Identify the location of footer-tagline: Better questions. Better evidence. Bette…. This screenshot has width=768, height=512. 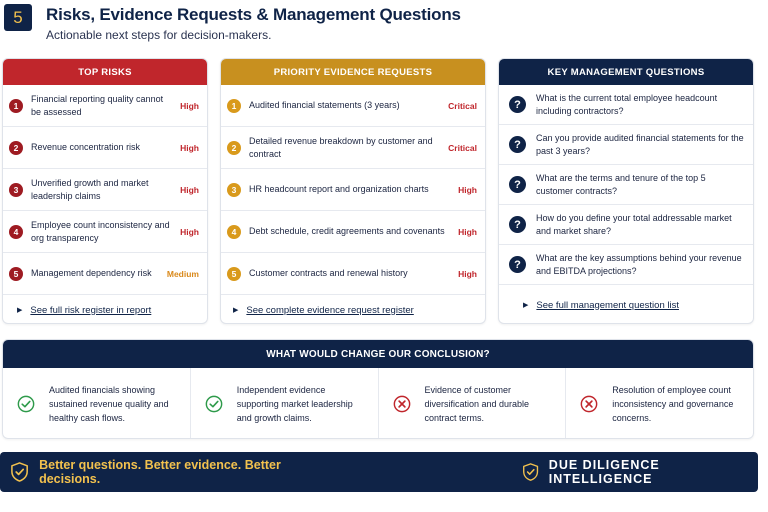
(160, 472).